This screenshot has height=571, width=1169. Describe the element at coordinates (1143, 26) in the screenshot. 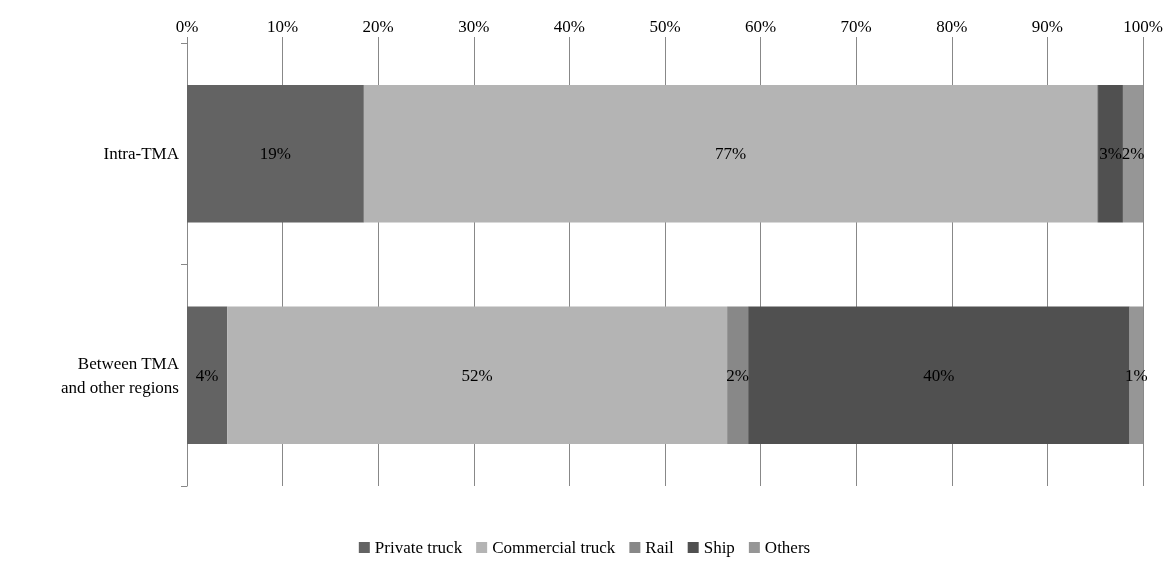

I see `x-tick-label: 100%` at that location.